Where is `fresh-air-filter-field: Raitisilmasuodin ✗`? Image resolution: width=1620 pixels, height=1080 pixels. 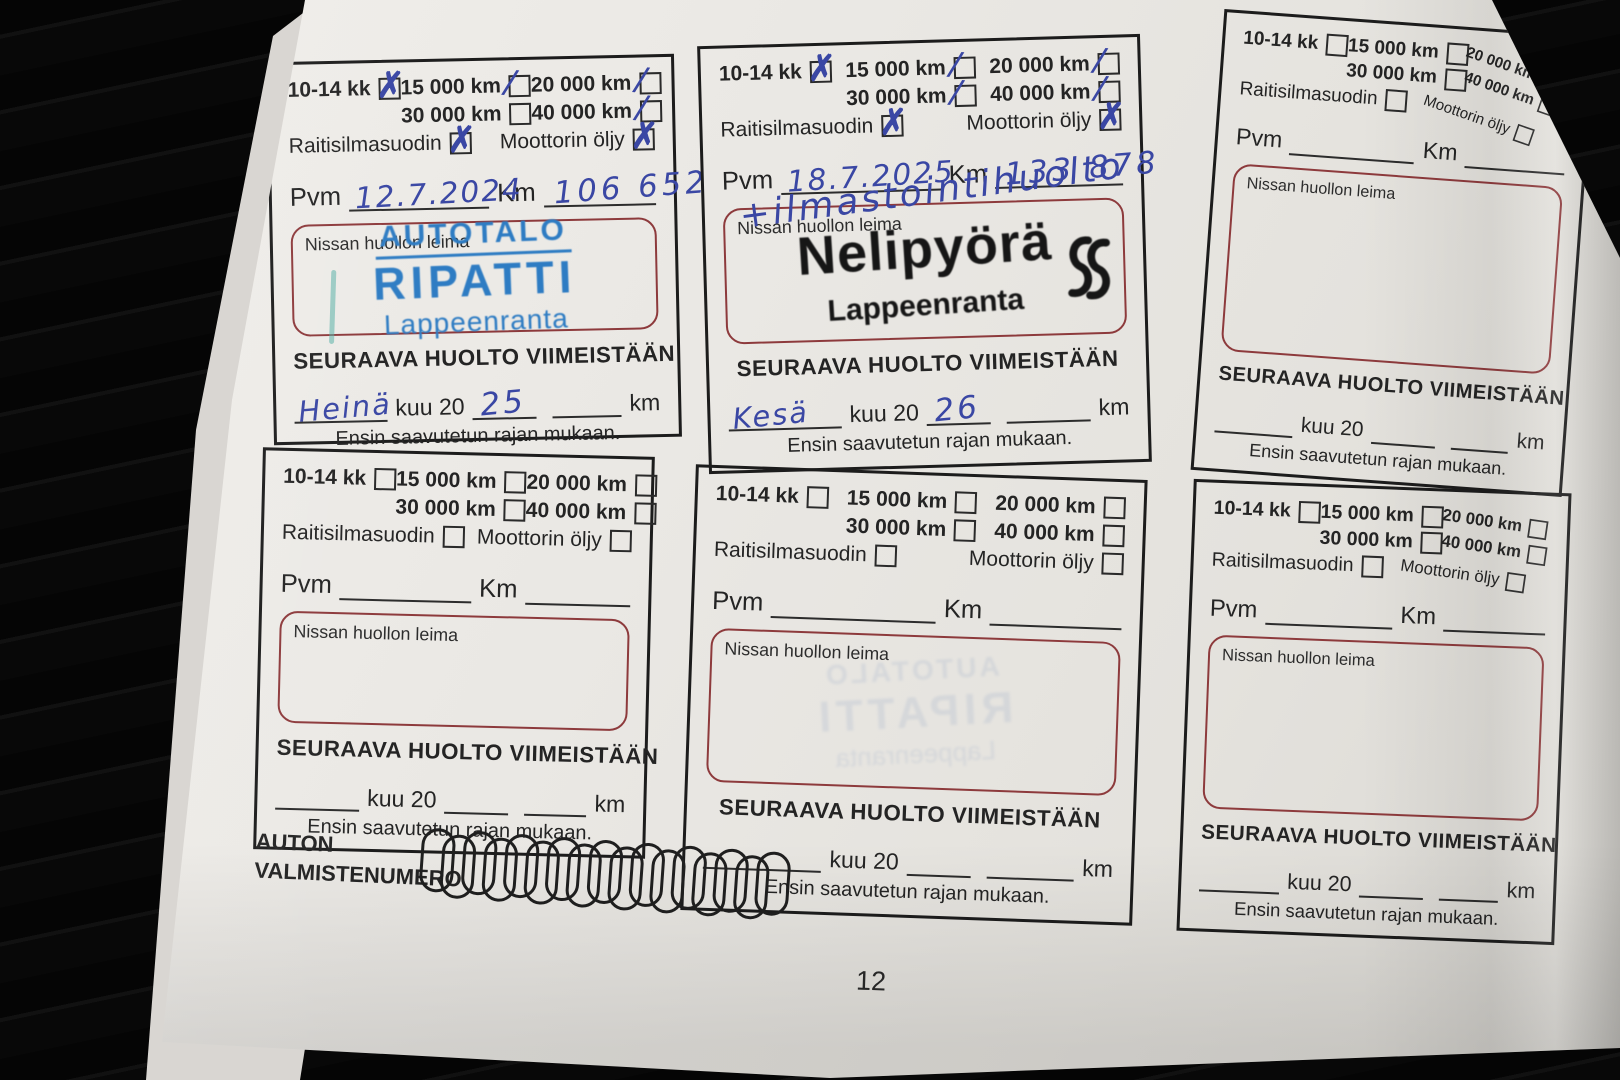 fresh-air-filter-field: Raitisilmasuodin ✗ is located at coordinates (813, 123).